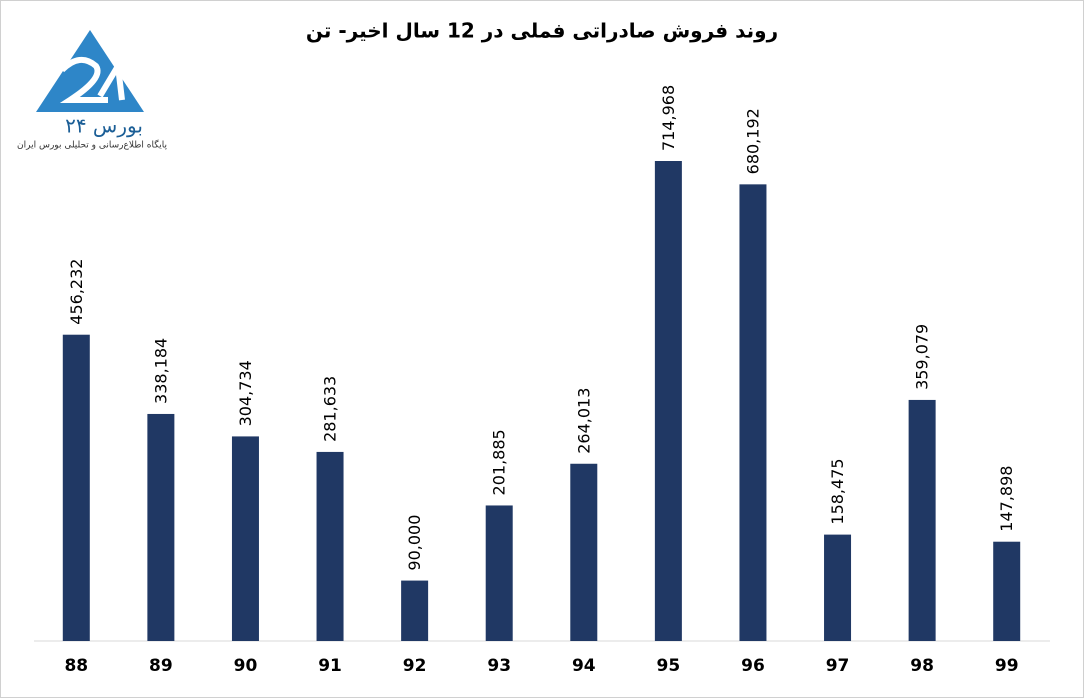 The height and width of the screenshot is (698, 1084). What do you see at coordinates (245, 393) in the screenshot?
I see `value-label: 304,734` at bounding box center [245, 393].